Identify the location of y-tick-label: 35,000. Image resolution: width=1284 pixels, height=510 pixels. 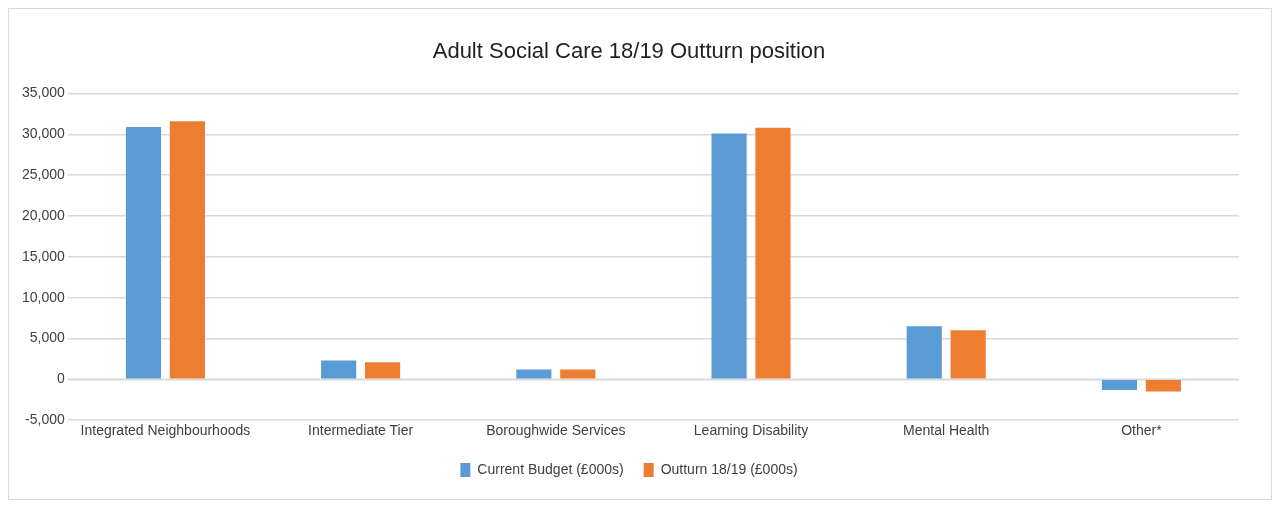
(43, 92).